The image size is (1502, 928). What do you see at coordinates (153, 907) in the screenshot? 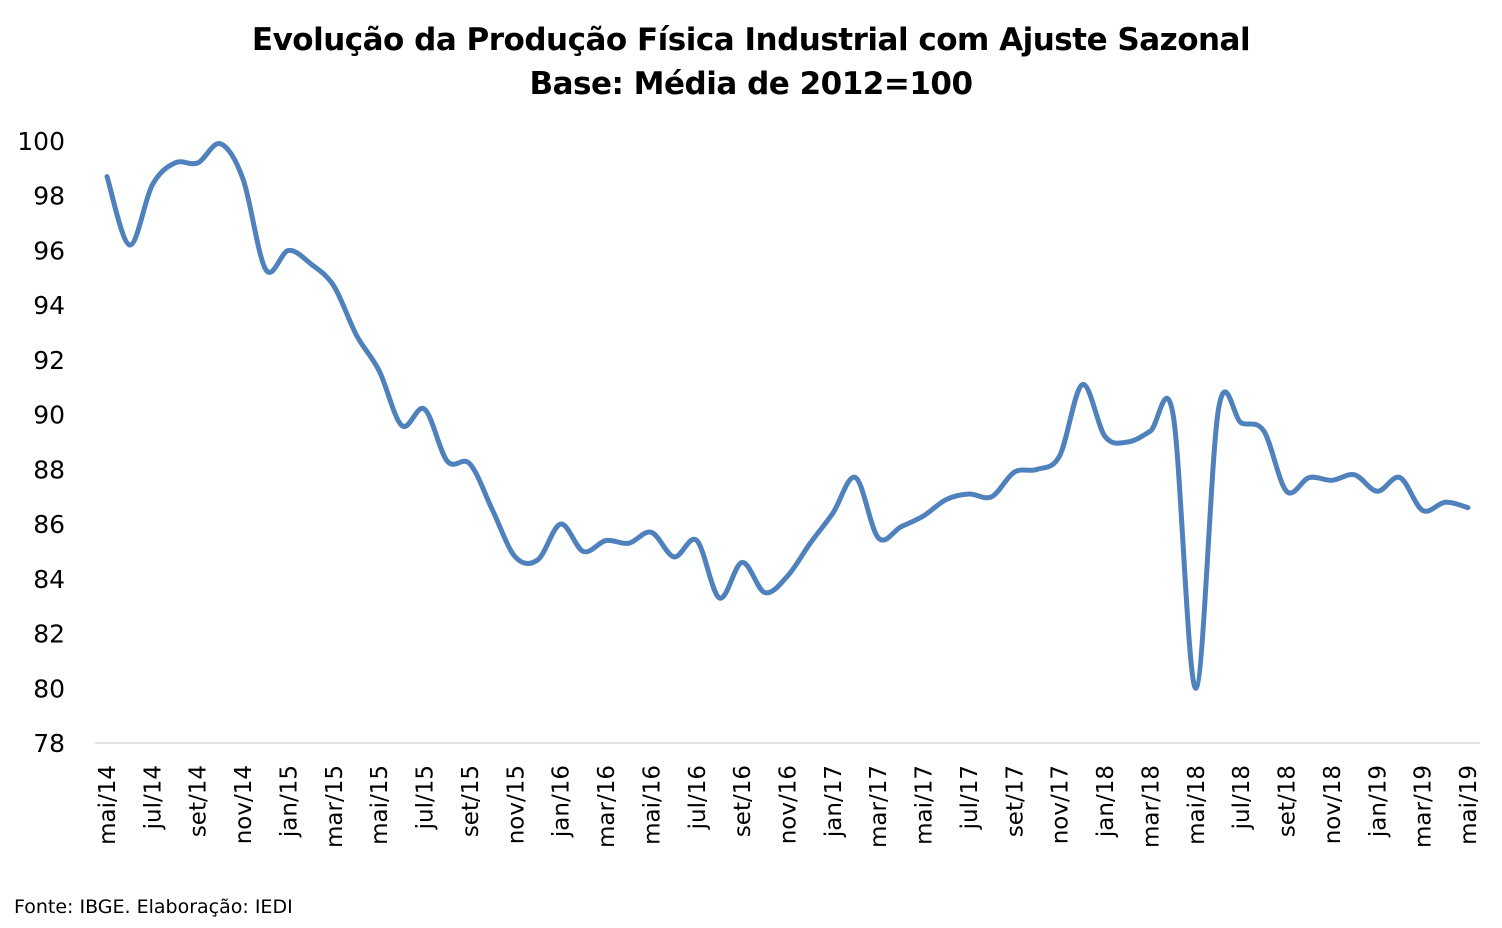
I see `source-note: Fonte: IBGE. Elaboração: IEDI` at bounding box center [153, 907].